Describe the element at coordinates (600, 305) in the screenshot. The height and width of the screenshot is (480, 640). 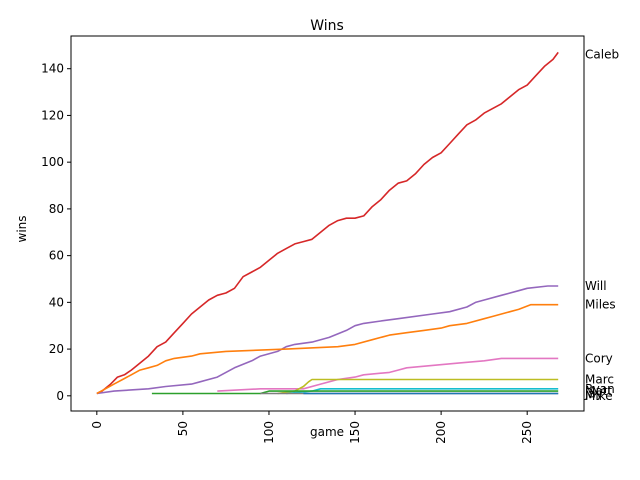
I see `series-label-miles: Miles` at that location.